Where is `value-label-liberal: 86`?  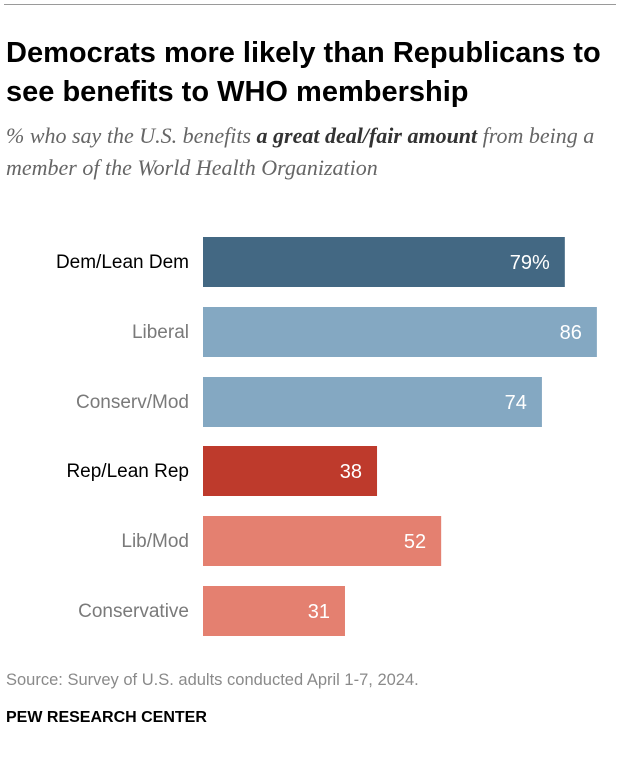 value-label-liberal: 86 is located at coordinates (571, 333).